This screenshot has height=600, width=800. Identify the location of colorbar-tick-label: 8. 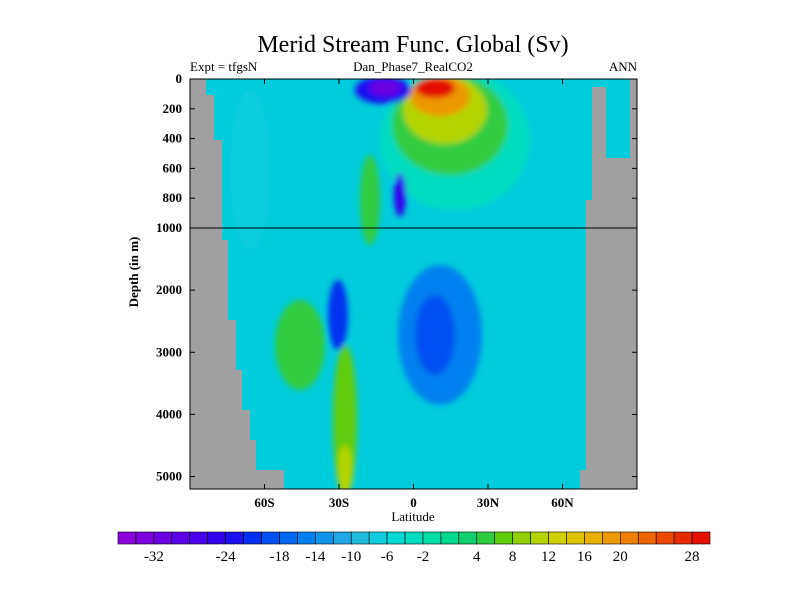
(513, 557).